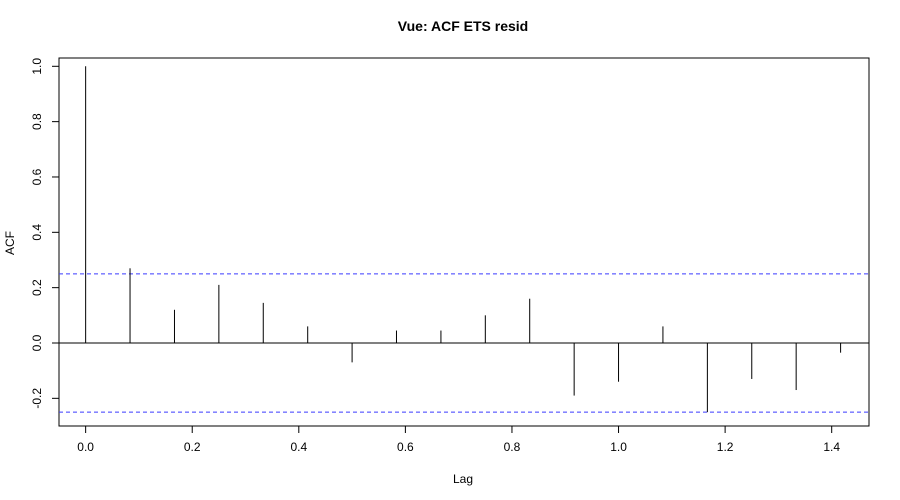  I want to click on y-axis-label: ACF, so click(10, 243).